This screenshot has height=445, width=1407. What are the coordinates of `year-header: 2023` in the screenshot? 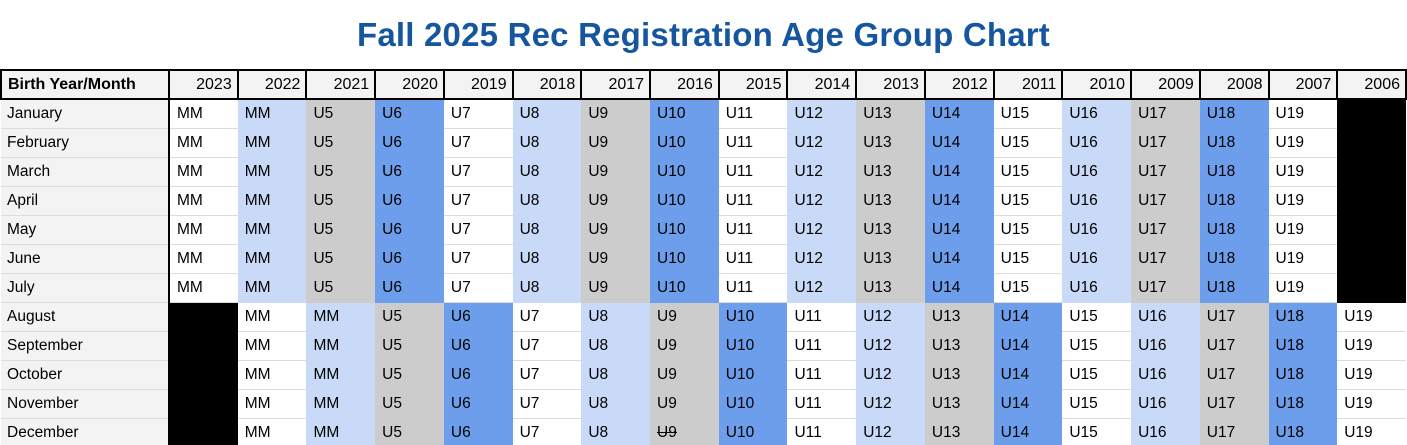 It's located at (203, 84).